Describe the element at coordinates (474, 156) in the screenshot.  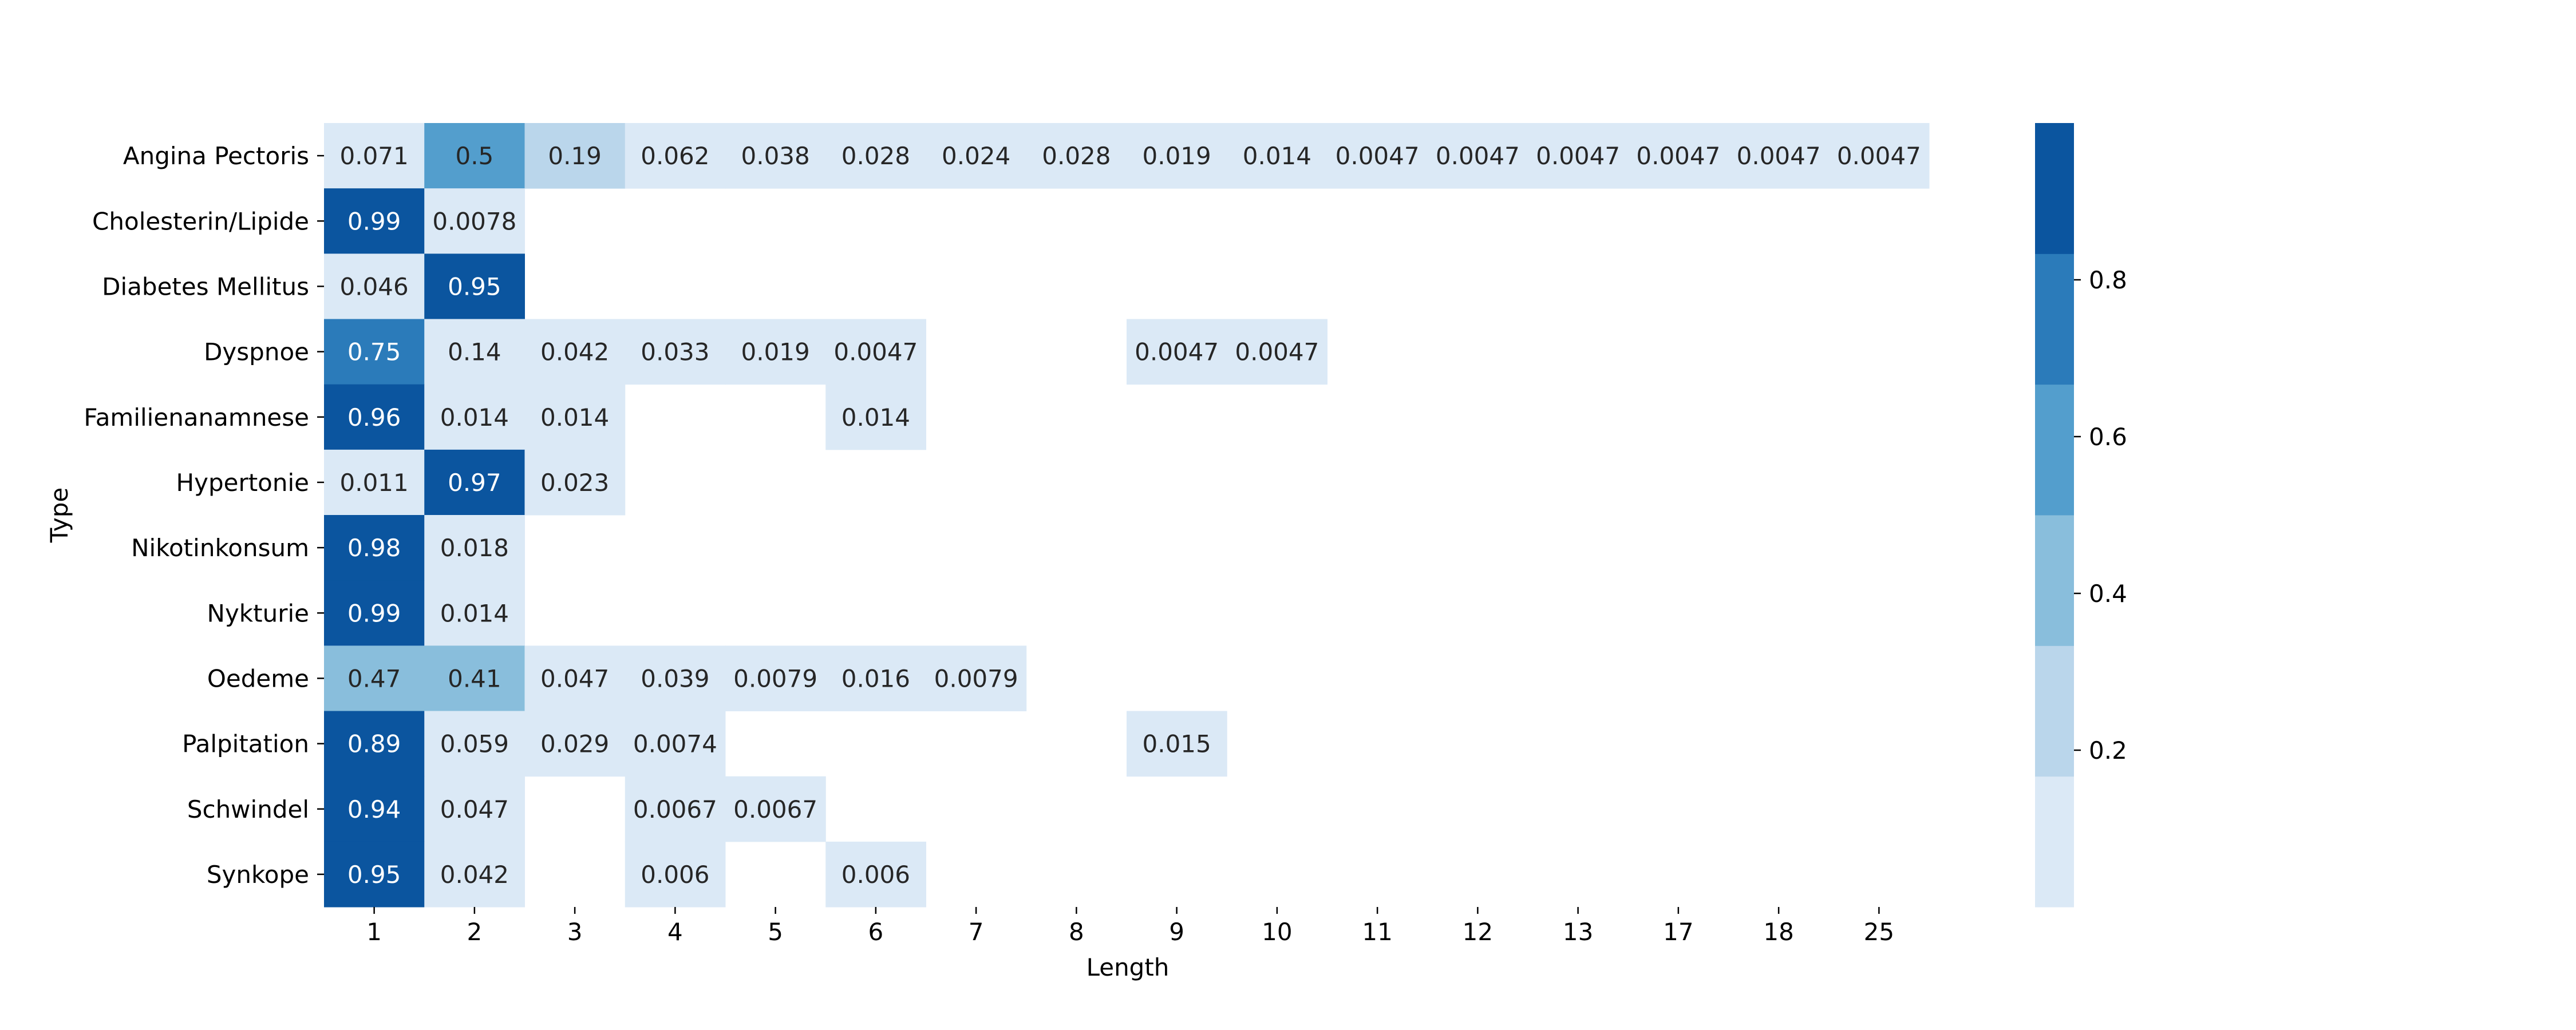
I see `cell-value-label: 0.5` at that location.